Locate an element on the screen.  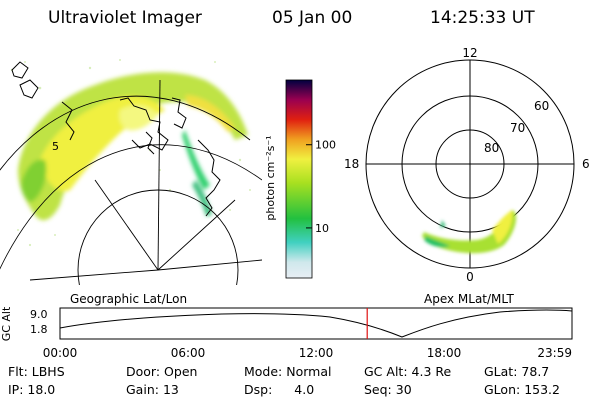
status-gain: Gain: 13 is located at coordinates (152, 389).